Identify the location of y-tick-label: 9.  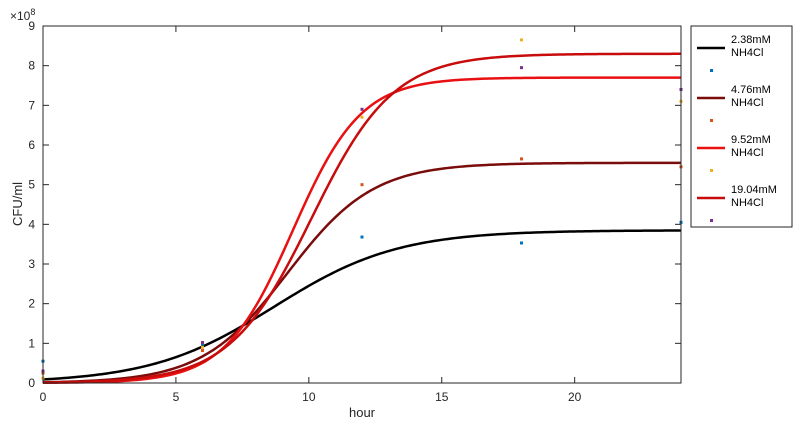
(31, 26).